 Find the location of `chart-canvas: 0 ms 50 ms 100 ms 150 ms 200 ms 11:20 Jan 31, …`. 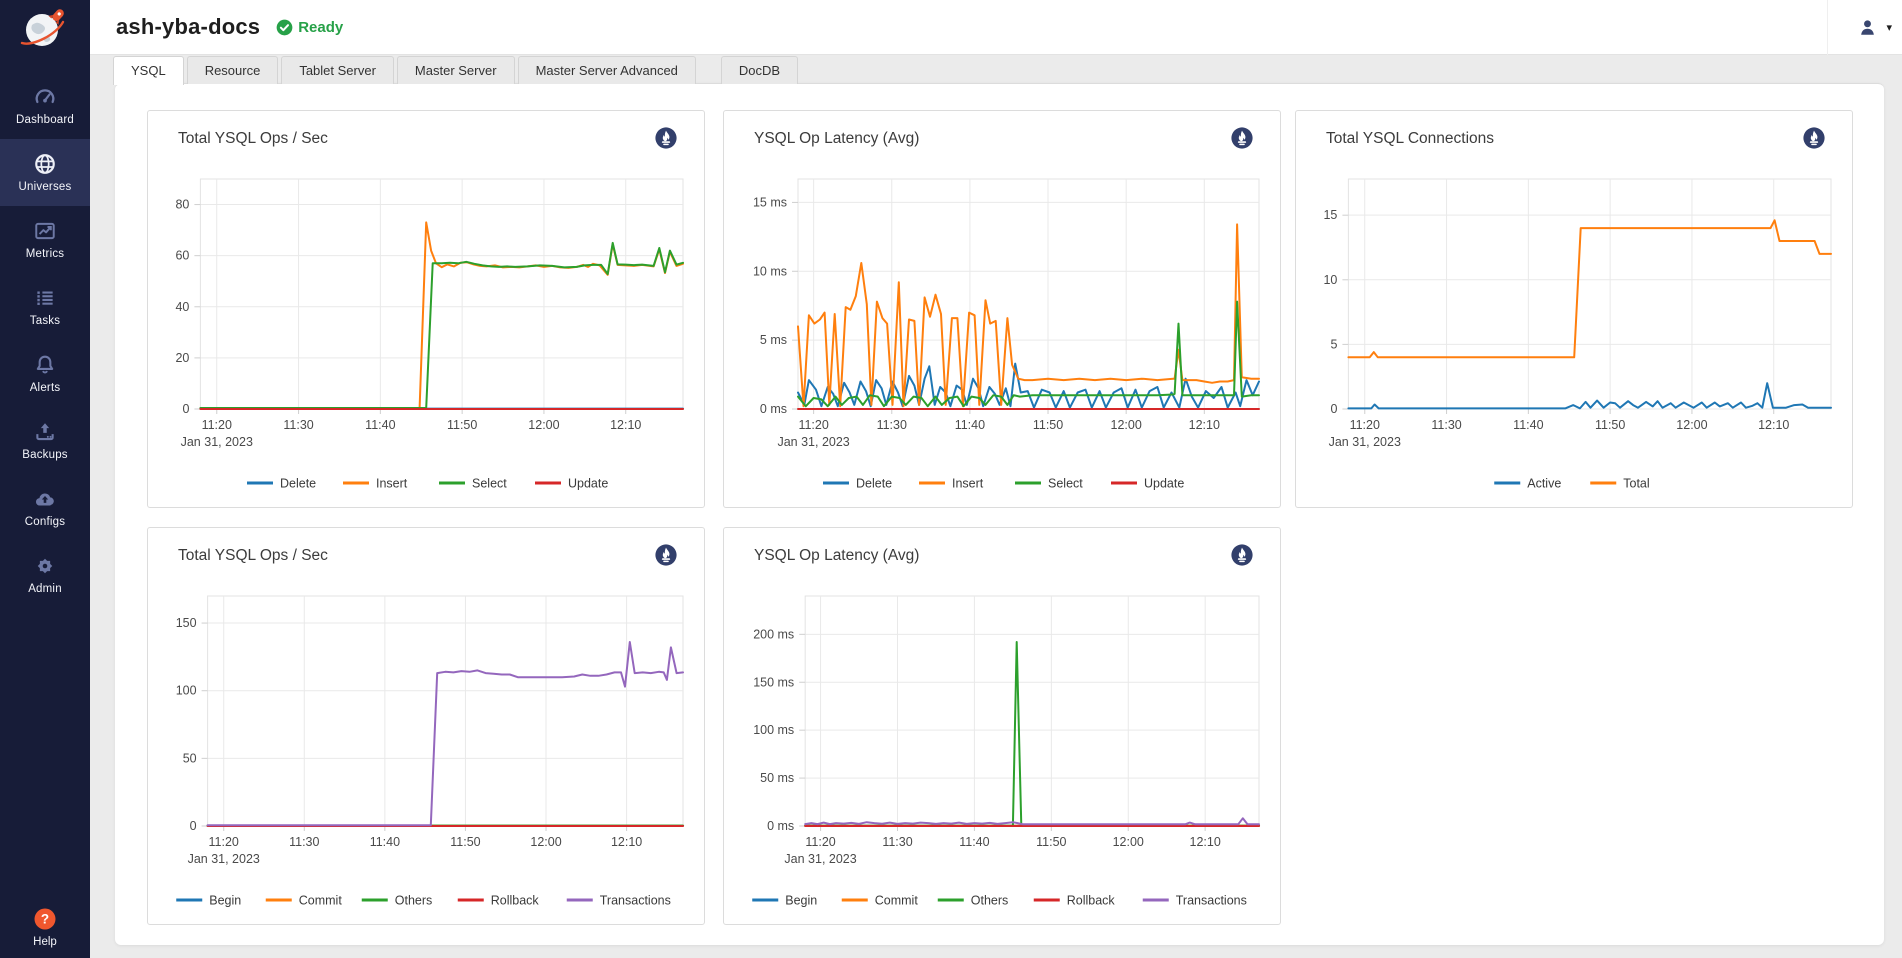

chart-canvas: 0 ms 50 ms 100 ms 150 ms 200 ms 11:20 Jan 31, … is located at coordinates (1003, 727).